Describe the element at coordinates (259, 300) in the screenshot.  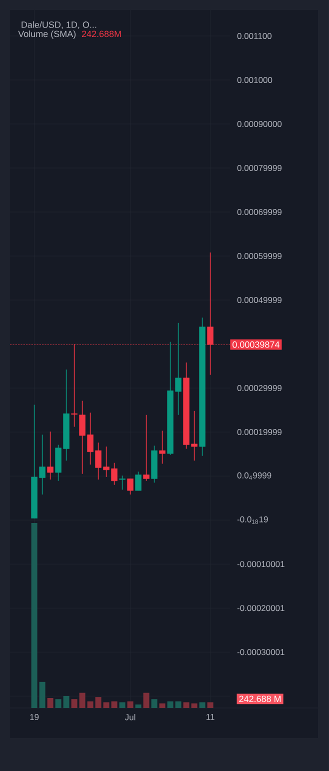
I see `y-tick-label: 0.00049999` at that location.